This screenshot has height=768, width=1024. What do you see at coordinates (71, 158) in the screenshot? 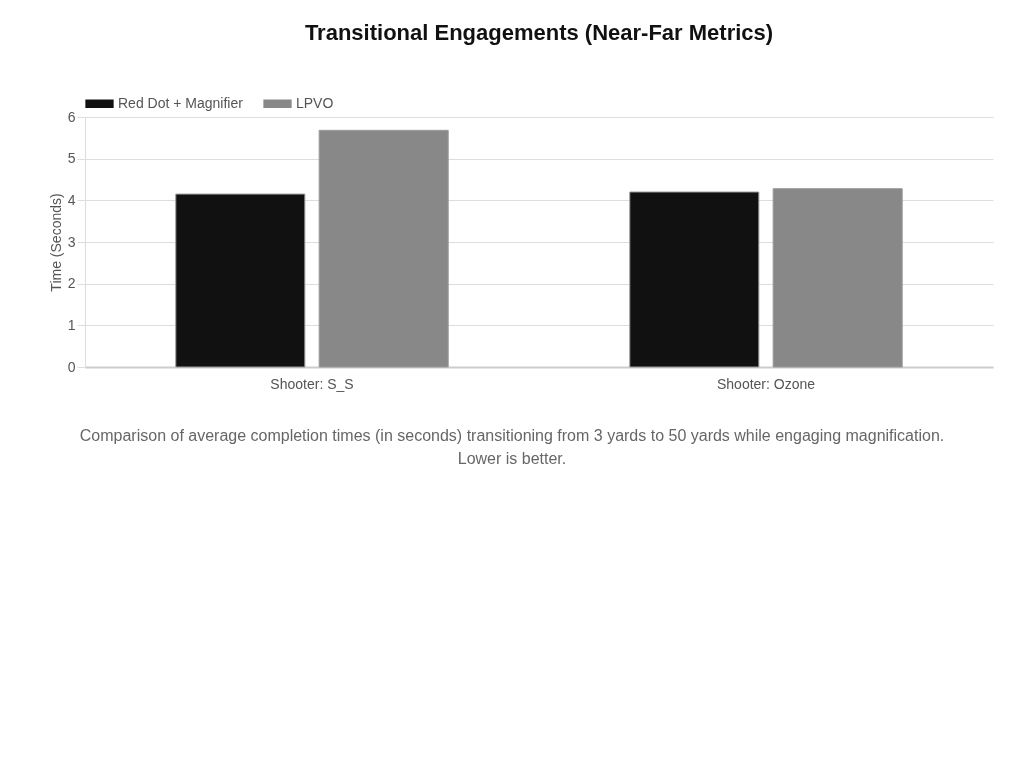
I see `y-tick-label: 5` at bounding box center [71, 158].